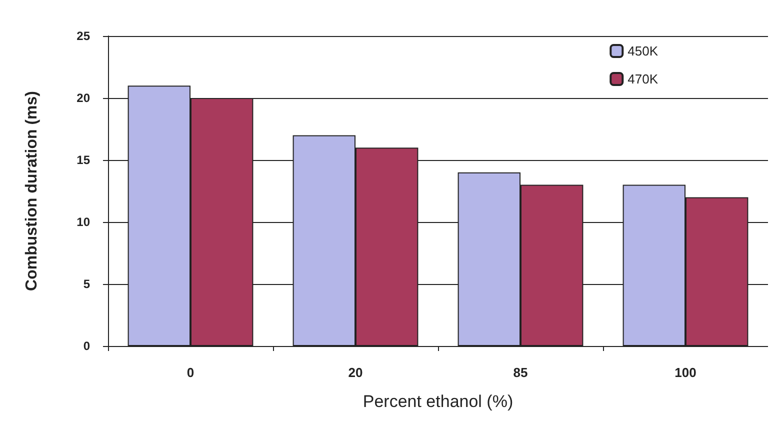  What do you see at coordinates (86, 346) in the screenshot?
I see `y-tick-label: 0` at bounding box center [86, 346].